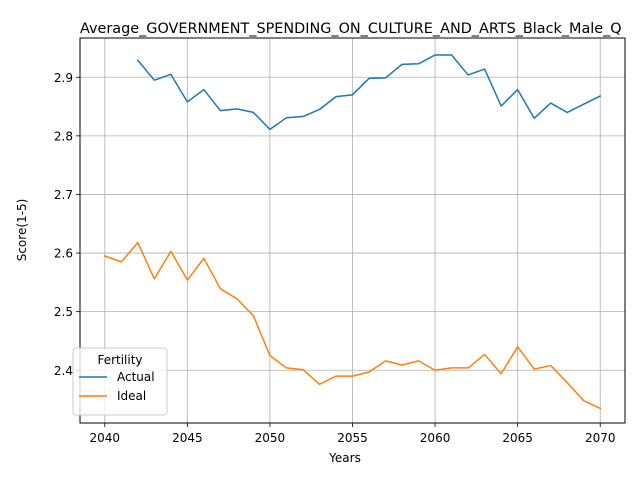  I want to click on series-line-actual, so click(369, 92).